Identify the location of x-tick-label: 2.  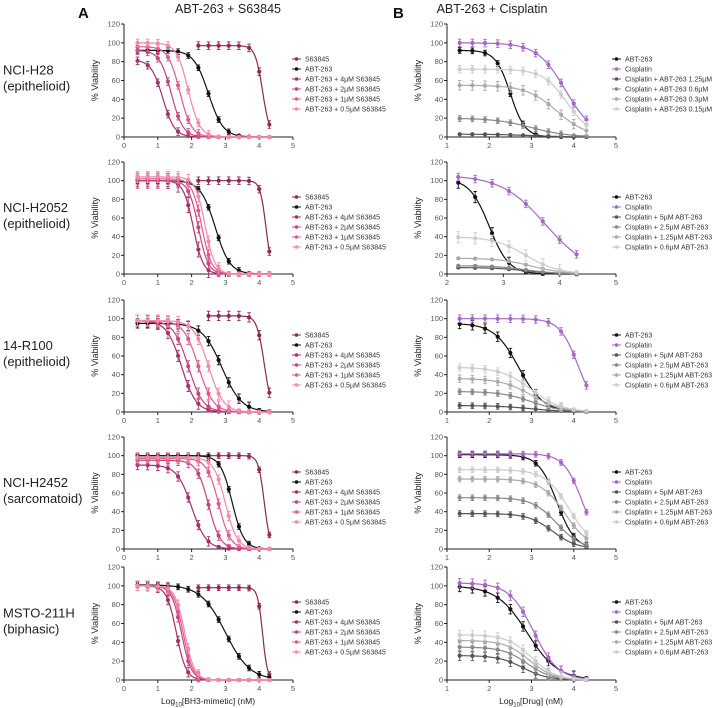
(489, 420).